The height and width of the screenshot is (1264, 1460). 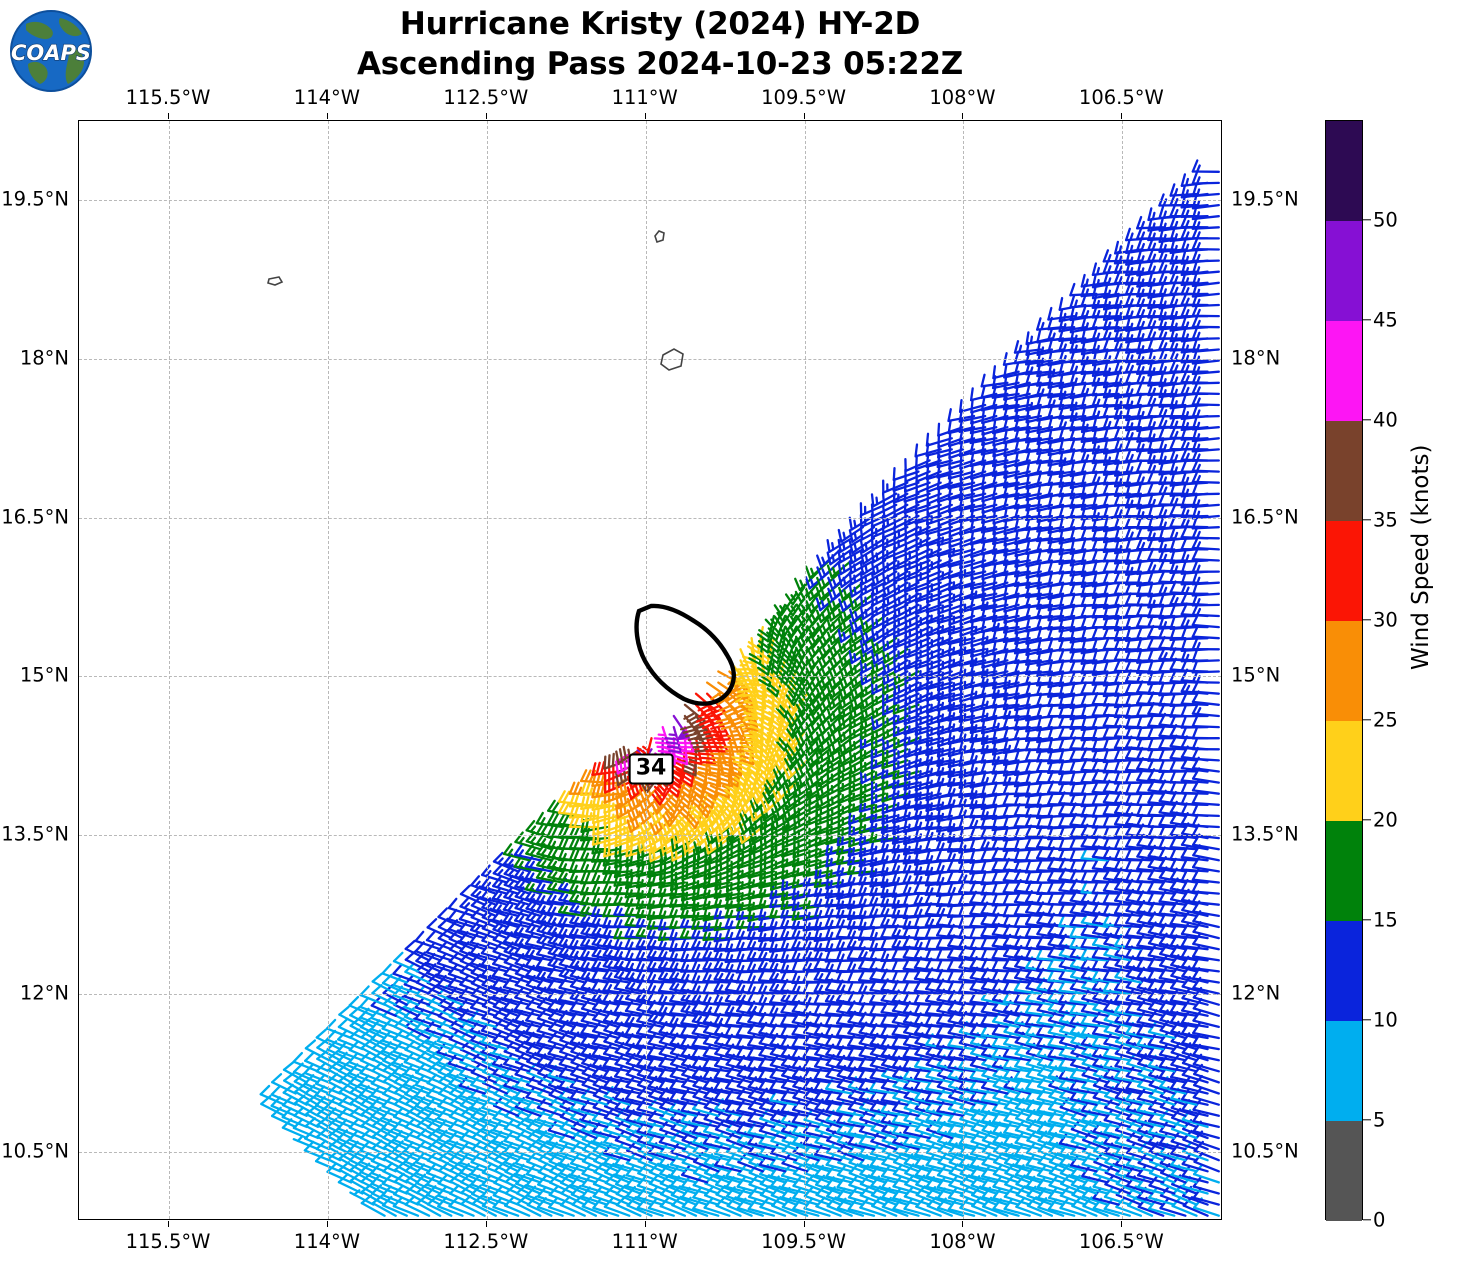 I want to click on x-tick-label-bottom: 108°W, so click(x=962, y=1241).